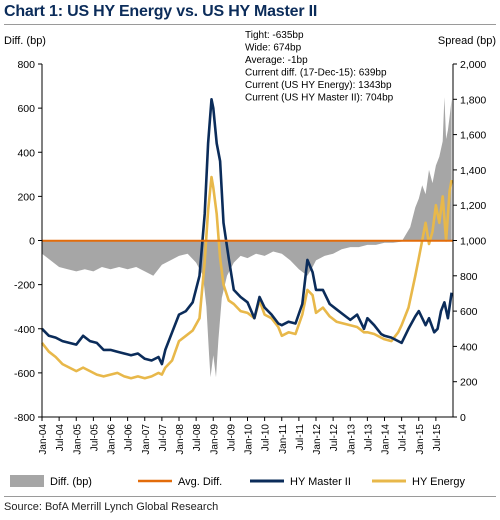 The height and width of the screenshot is (520, 500). Describe the element at coordinates (26, 109) in the screenshot. I see `left-tick-label: 600` at that location.